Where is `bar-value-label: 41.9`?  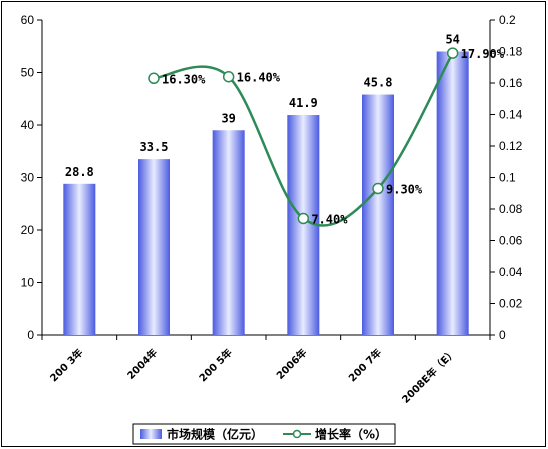
bar-value-label: 41.9 is located at coordinates (303, 103).